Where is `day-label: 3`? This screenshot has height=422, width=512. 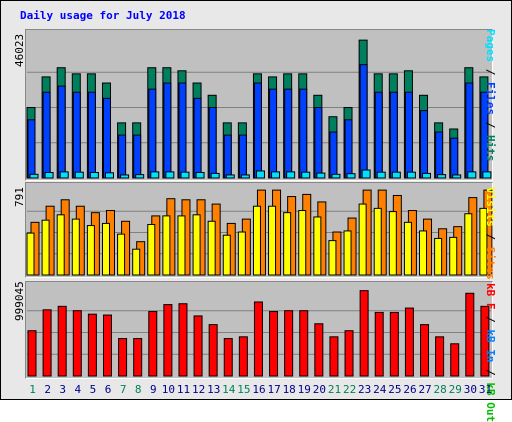 day-label: 3 is located at coordinates (63, 389).